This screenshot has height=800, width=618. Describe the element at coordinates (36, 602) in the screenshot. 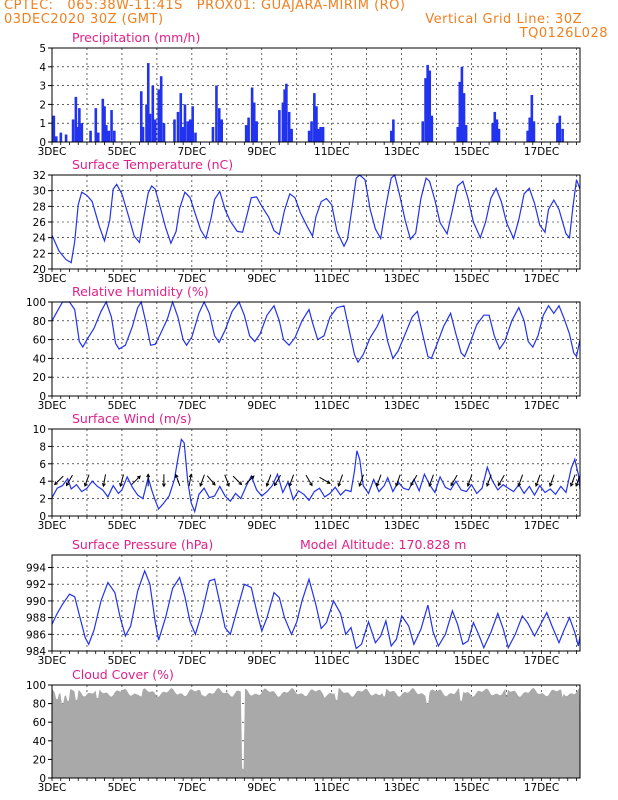

I see `y-tick-label: 990` at that location.